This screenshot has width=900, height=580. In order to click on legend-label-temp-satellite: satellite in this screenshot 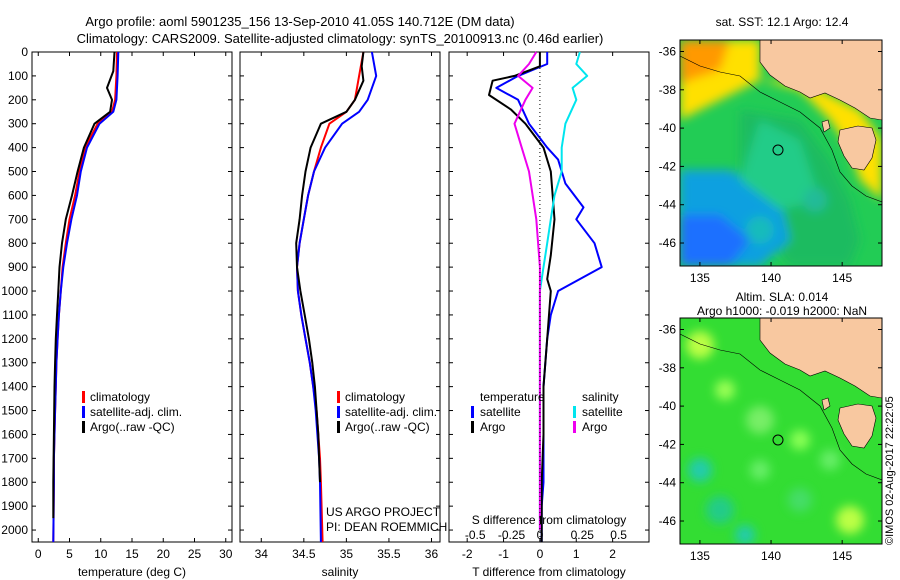, I will do `click(500, 412)`.